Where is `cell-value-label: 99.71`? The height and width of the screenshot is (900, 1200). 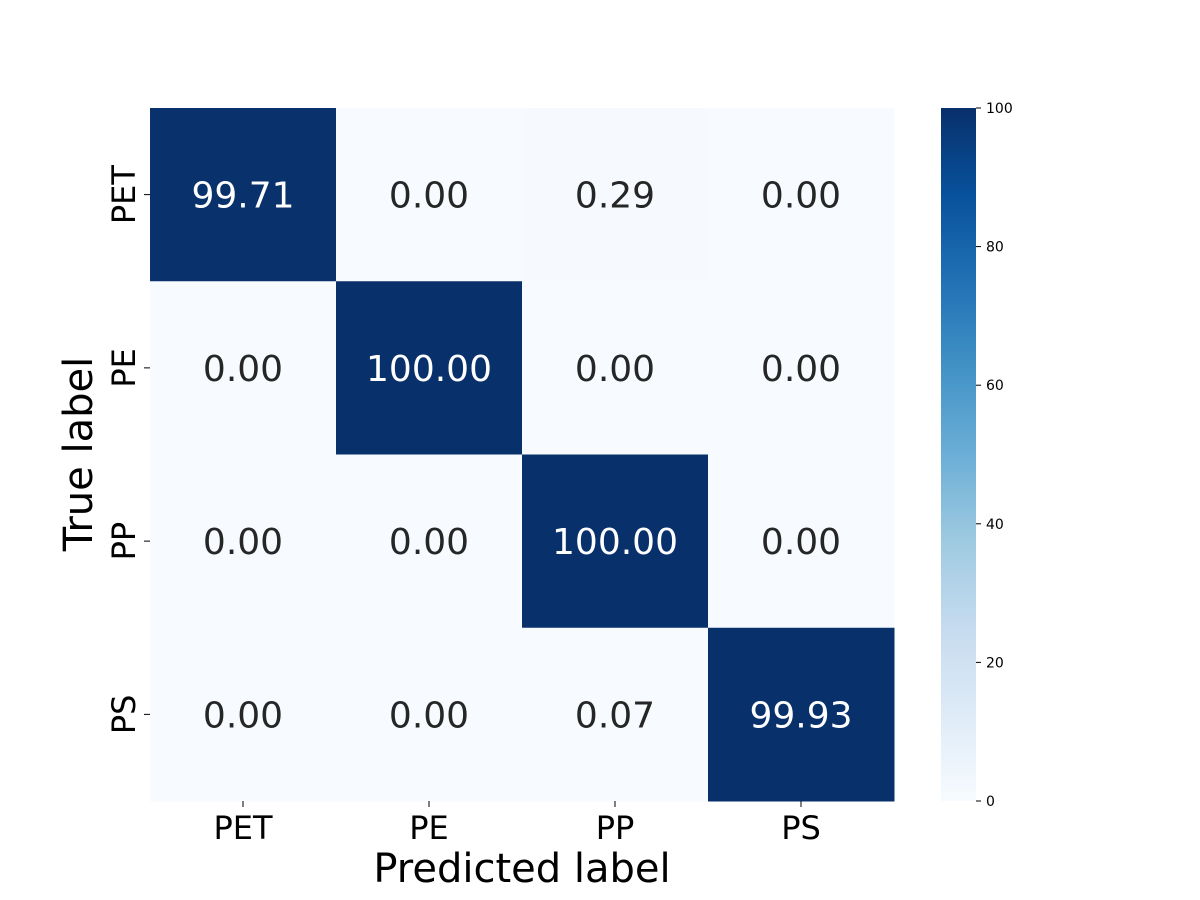 cell-value-label: 99.71 is located at coordinates (242, 196).